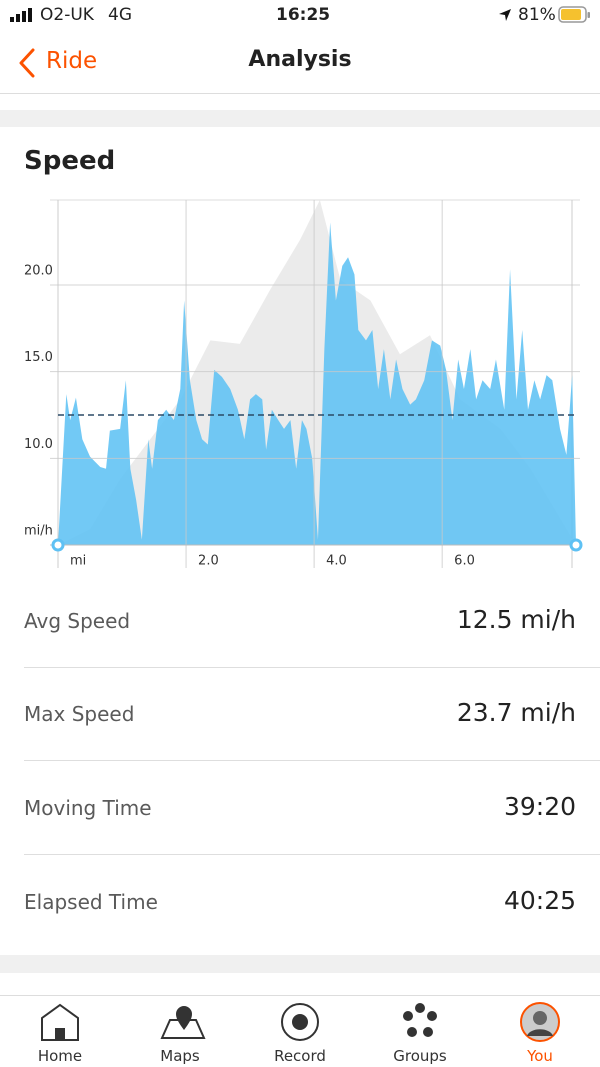 This screenshot has height=1067, width=600. I want to click on x-tick-label: 4.0, so click(336, 561).